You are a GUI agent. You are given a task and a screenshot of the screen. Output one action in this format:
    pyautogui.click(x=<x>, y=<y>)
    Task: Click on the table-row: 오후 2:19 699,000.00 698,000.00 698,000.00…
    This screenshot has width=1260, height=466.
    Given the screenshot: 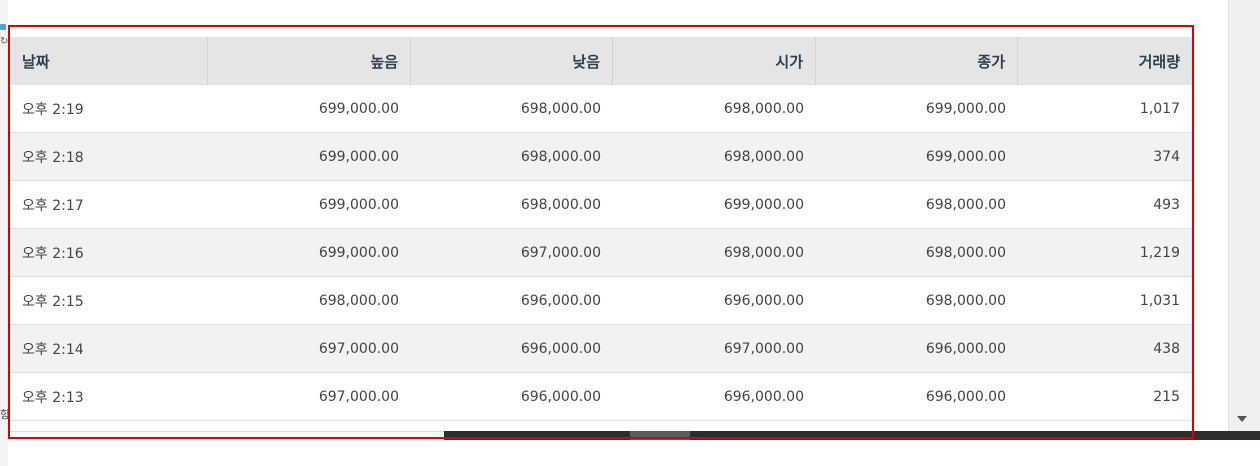 What is the action you would take?
    pyautogui.click(x=601, y=109)
    